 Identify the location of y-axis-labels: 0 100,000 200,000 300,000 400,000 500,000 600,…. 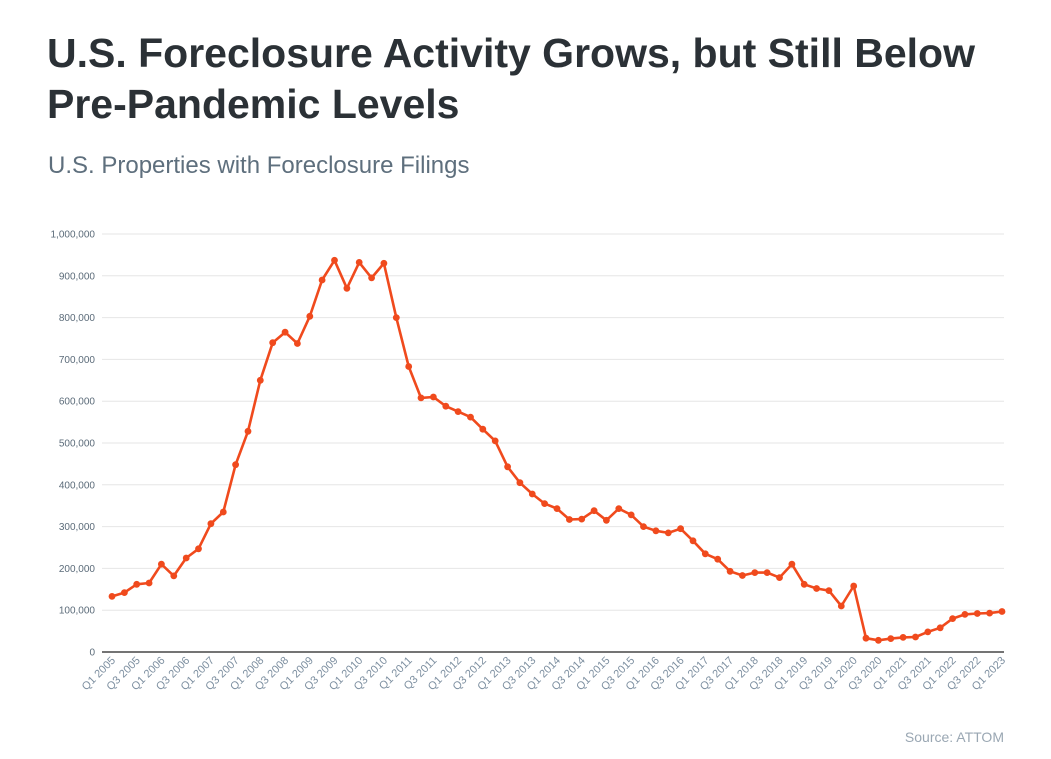
(73, 444).